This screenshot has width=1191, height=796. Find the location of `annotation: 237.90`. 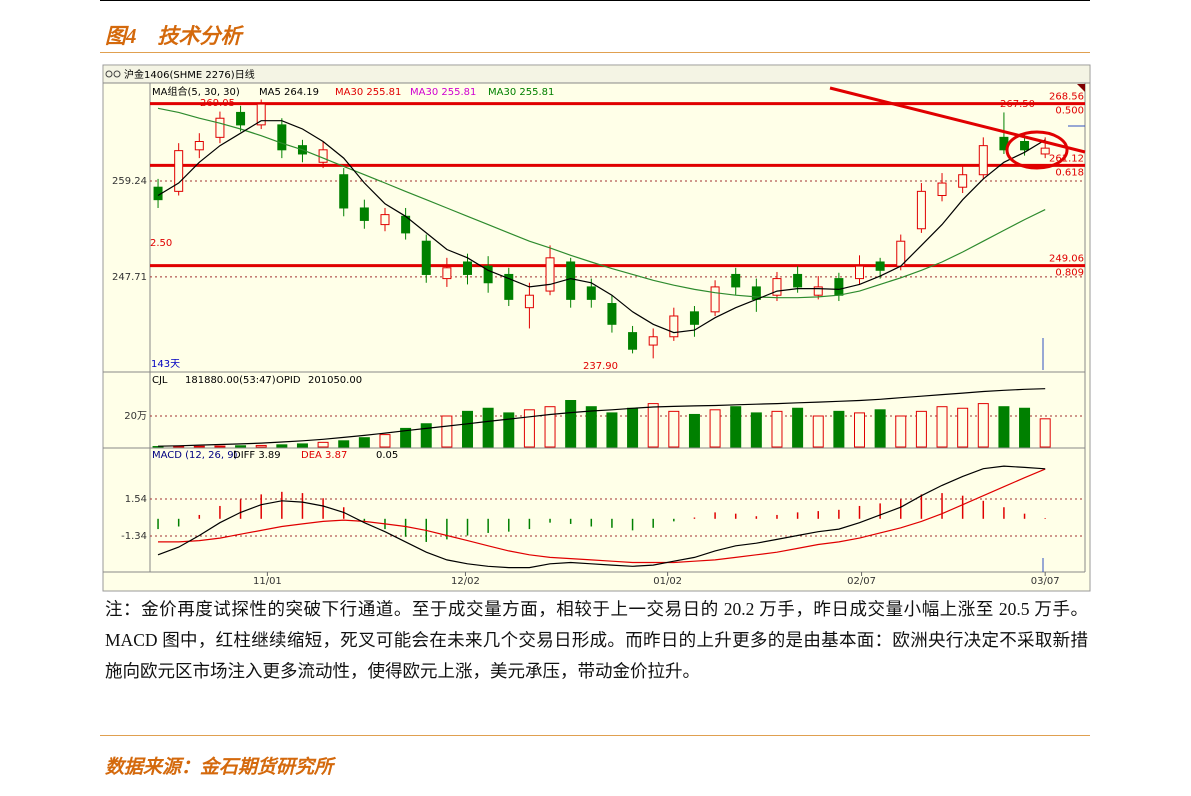

annotation: 237.90 is located at coordinates (600, 366).